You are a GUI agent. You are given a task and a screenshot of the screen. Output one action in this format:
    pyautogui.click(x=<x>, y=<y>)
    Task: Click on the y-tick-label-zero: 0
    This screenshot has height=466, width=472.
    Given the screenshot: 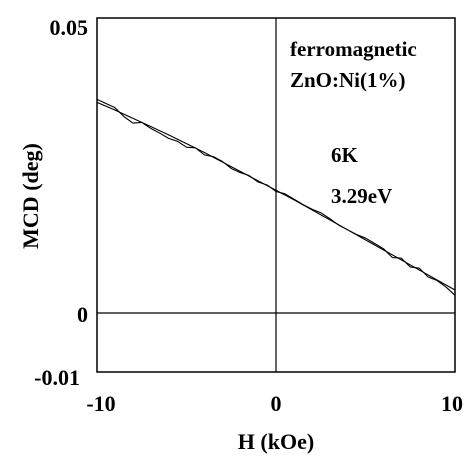 What is the action you would take?
    pyautogui.click(x=82, y=314)
    